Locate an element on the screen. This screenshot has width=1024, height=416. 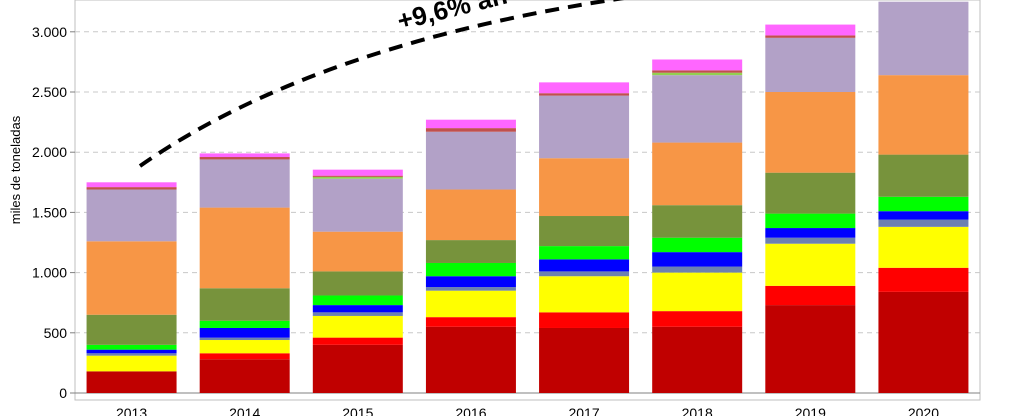
x-tick-label: 2014 is located at coordinates (244, 410).